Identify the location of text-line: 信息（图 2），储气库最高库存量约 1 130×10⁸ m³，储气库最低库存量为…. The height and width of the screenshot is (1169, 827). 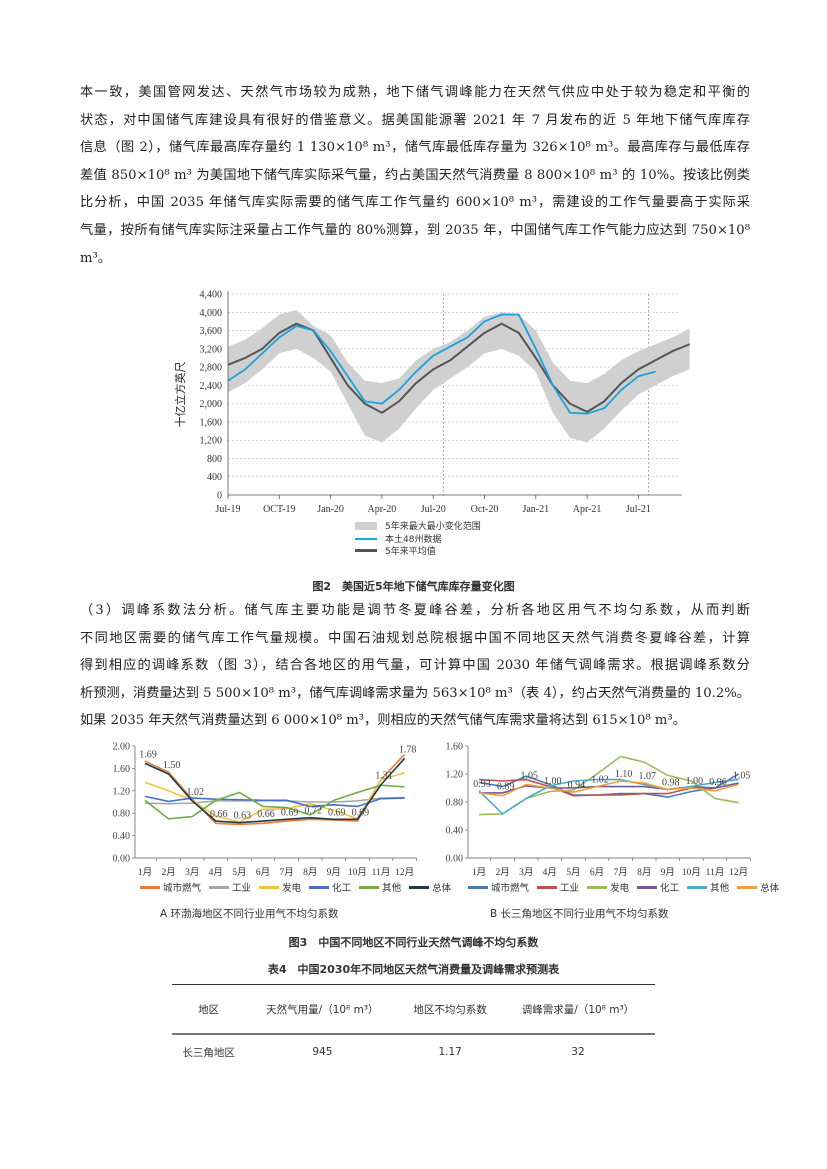
(415, 148).